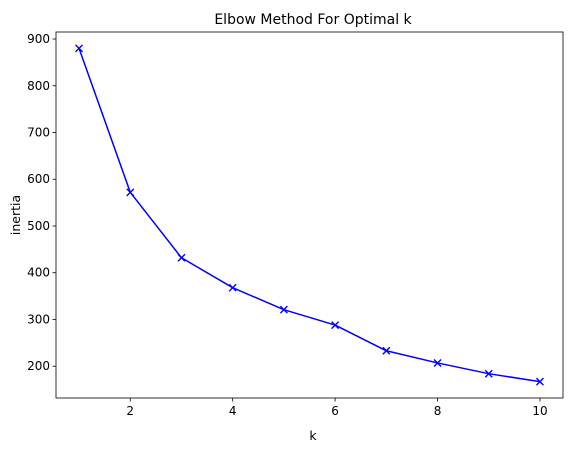 The height and width of the screenshot is (458, 571). What do you see at coordinates (539, 411) in the screenshot?
I see `x-tick-label: 10` at bounding box center [539, 411].